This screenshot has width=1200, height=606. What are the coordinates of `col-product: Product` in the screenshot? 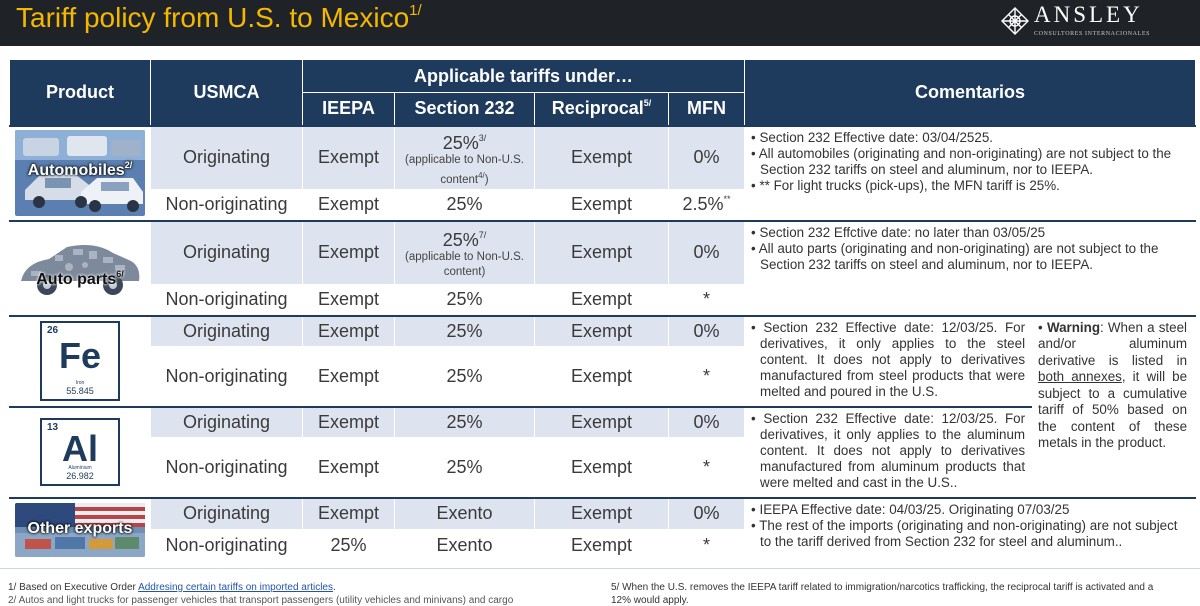 It's located at (80, 92).